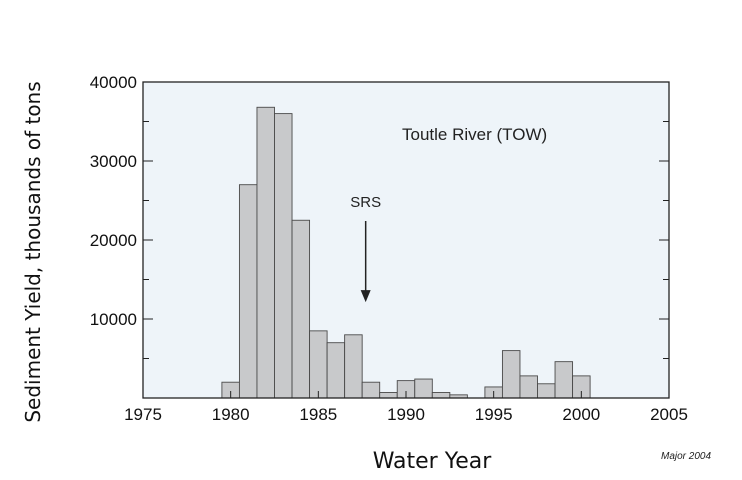  I want to click on bar-1996, so click(511, 374).